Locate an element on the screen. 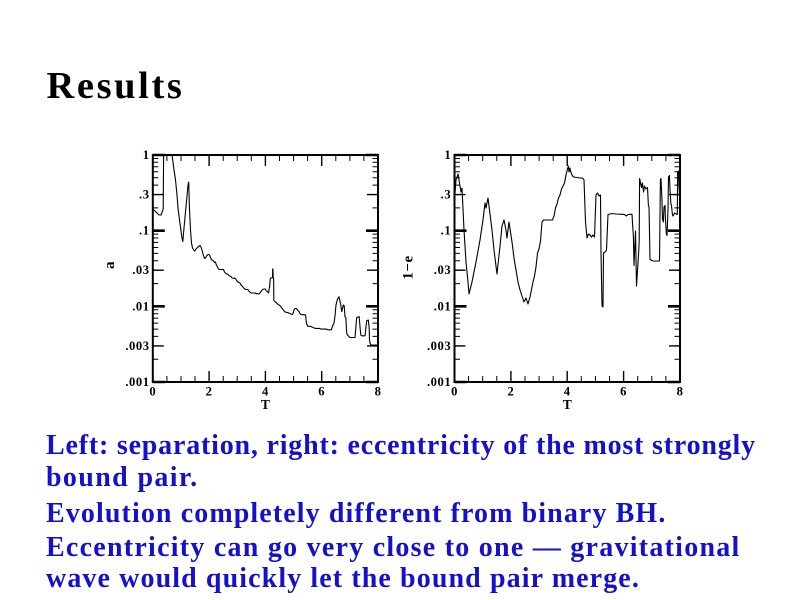  svg-text: a is located at coordinates (110, 265).